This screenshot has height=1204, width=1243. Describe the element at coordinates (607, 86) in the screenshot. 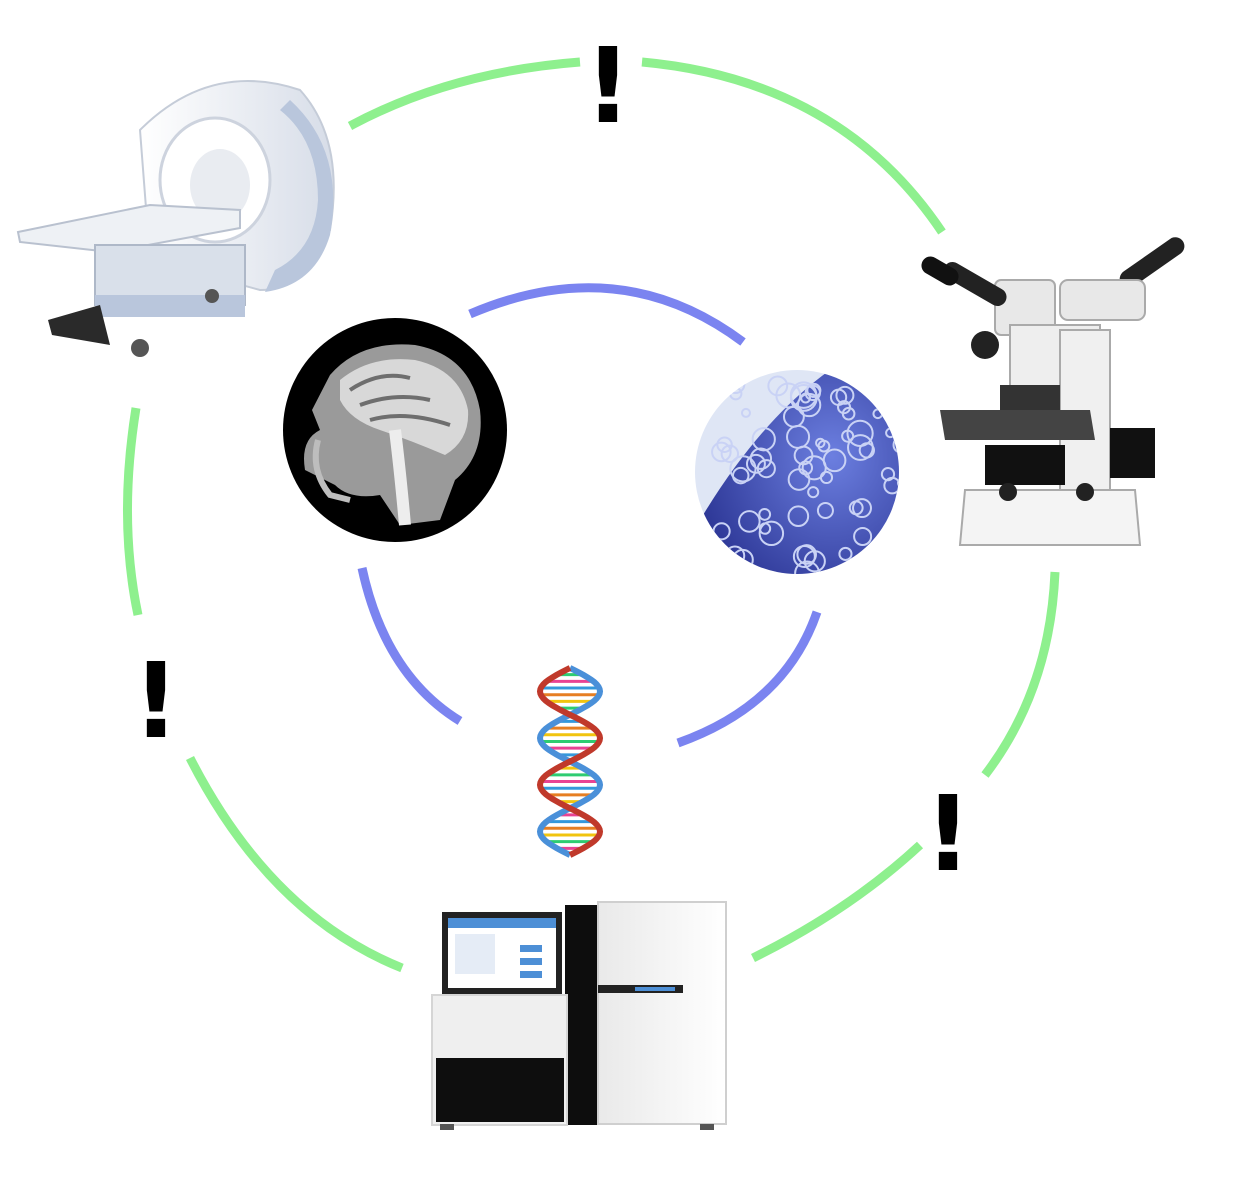

I see `gap-mark-top: !` at that location.